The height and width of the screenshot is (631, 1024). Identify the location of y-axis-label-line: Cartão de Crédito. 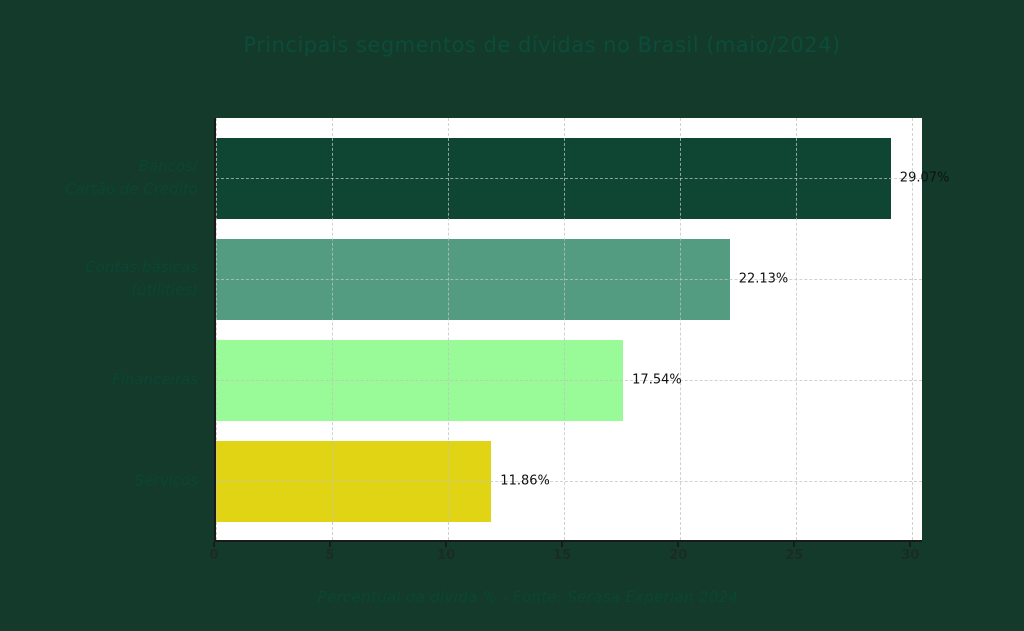
(131, 189).